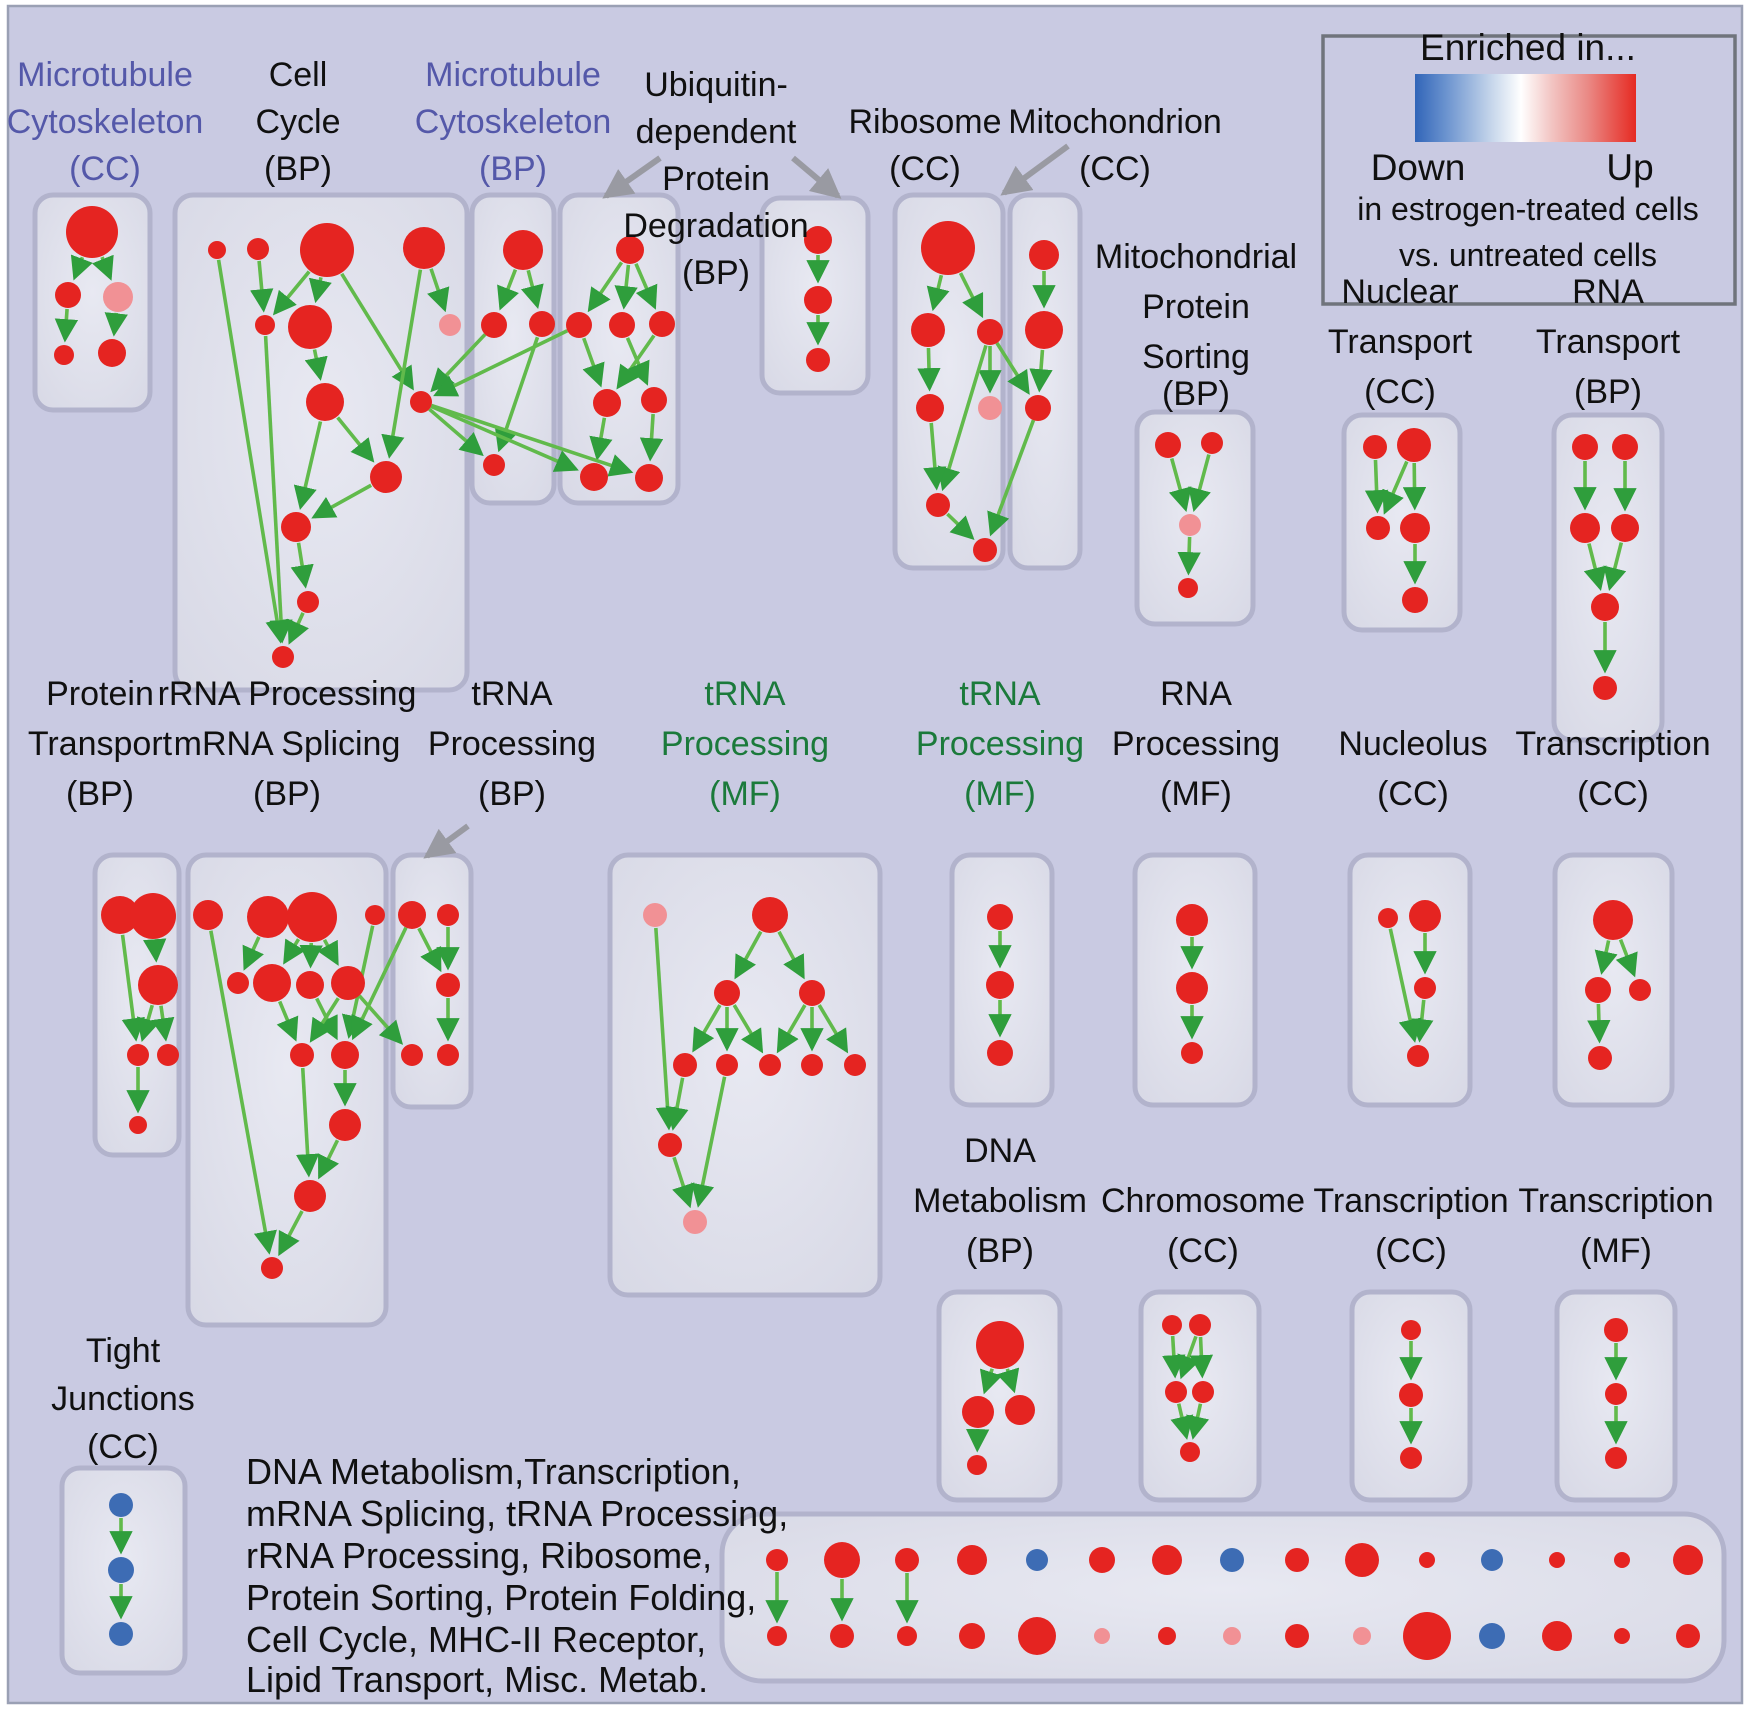 The image size is (1750, 1715). I want to click on label-ribosome-cc: (CC), so click(925, 169).